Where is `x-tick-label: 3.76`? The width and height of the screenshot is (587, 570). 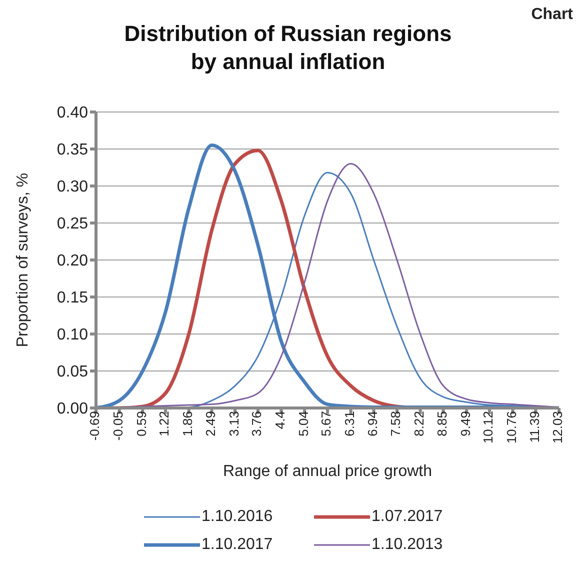 x-tick-label: 3.76 is located at coordinates (256, 423).